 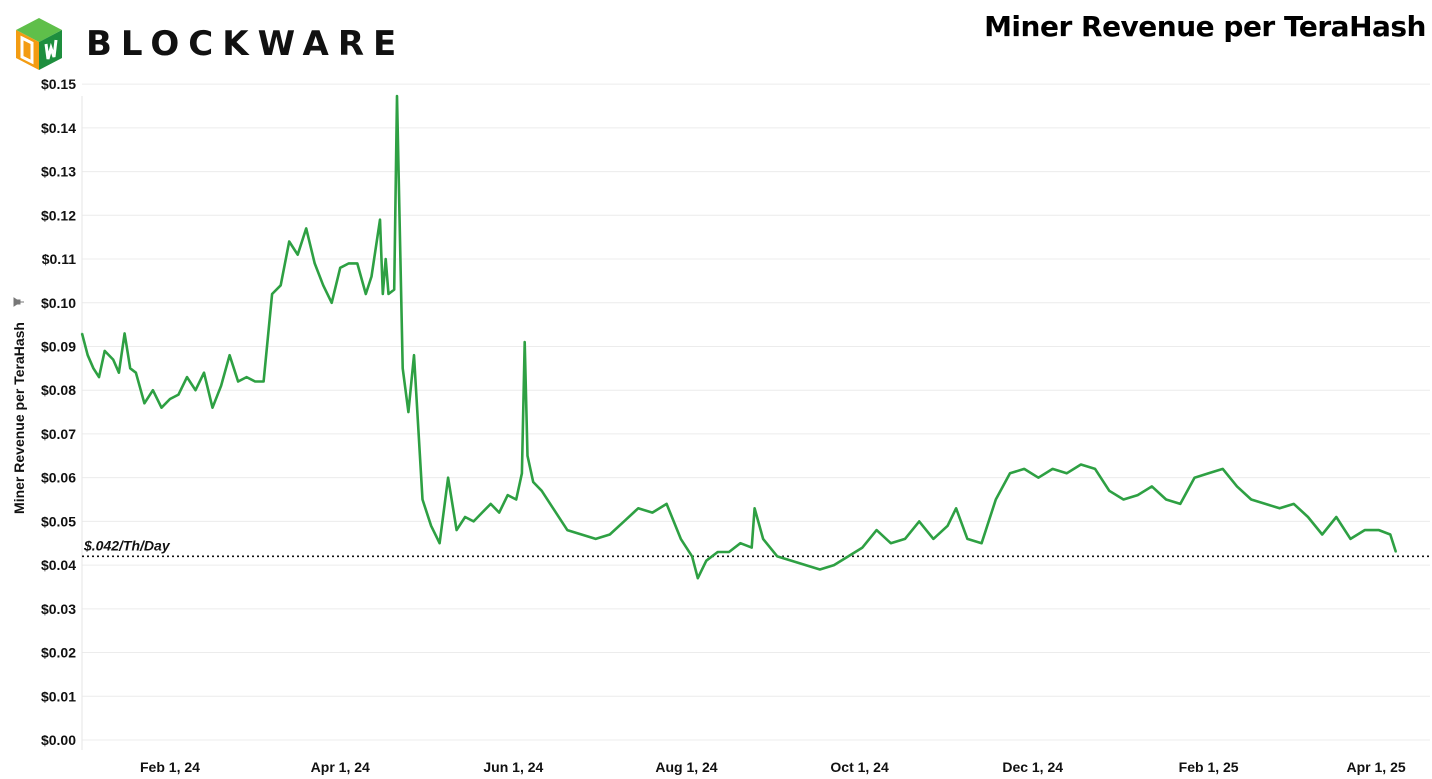 What do you see at coordinates (19, 418) in the screenshot?
I see `y-axis-label: Miner Revenue per TeraHash` at bounding box center [19, 418].